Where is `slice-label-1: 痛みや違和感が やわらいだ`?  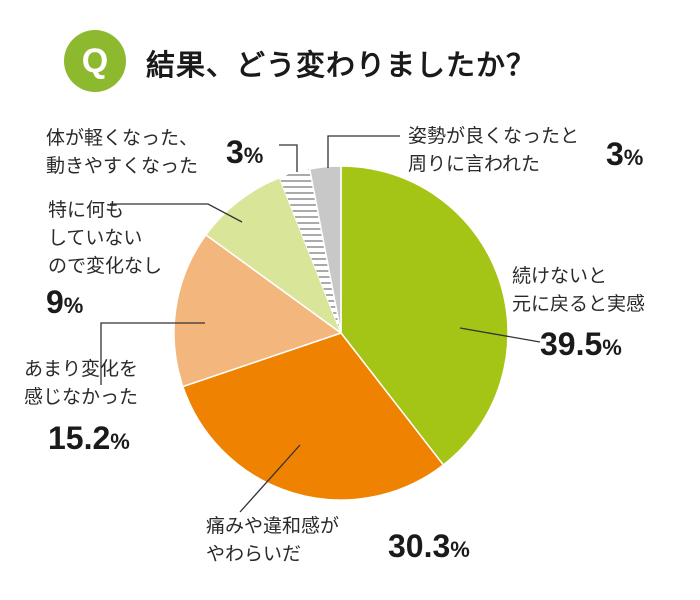 slice-label-1: 痛みや違和感が やわらいだ is located at coordinates (273, 540).